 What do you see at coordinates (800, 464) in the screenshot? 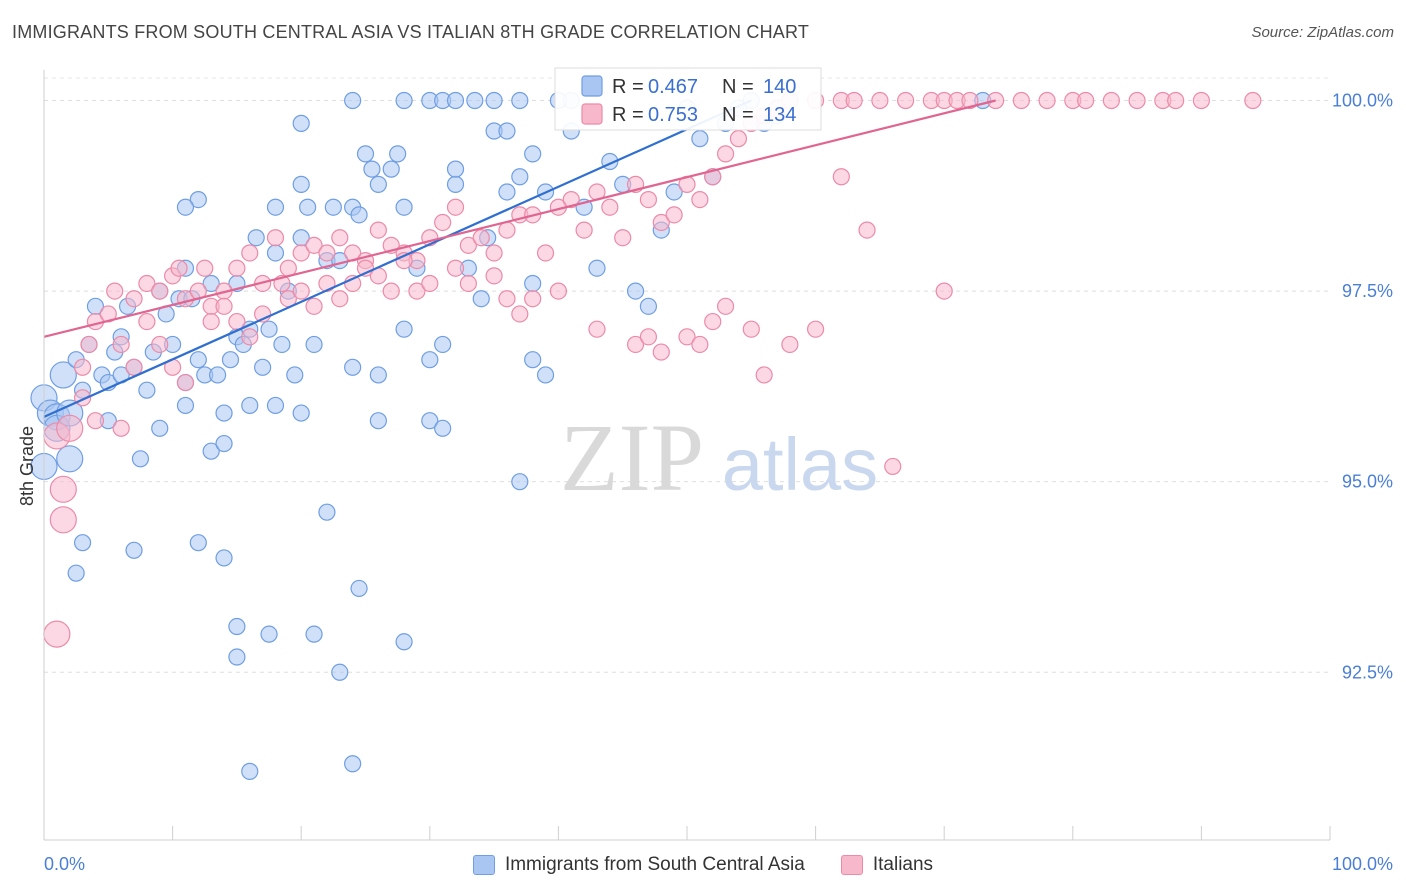
I see `watermark-atlas: atlas` at bounding box center [800, 464].